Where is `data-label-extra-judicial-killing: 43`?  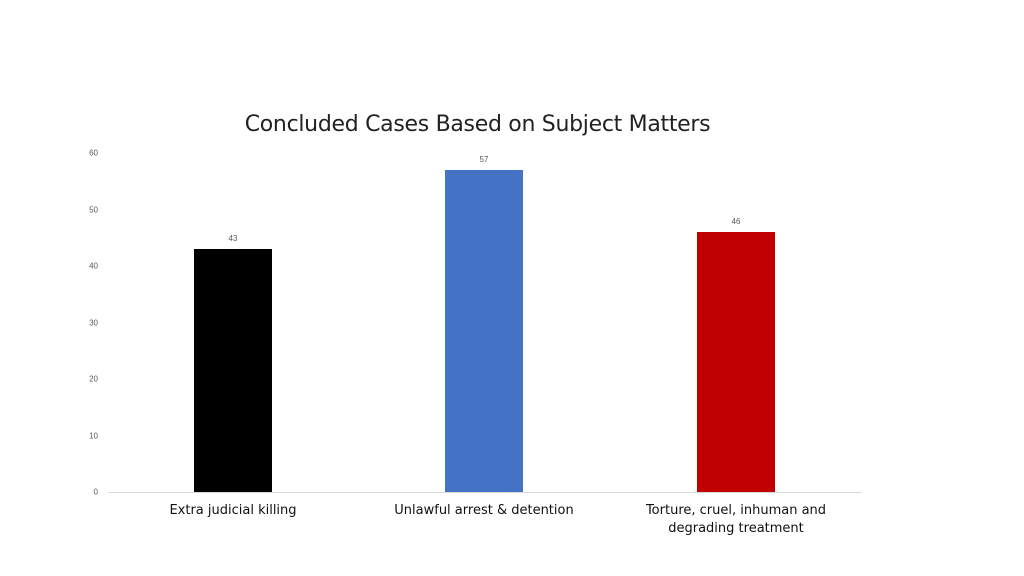
data-label-extra-judicial-killing: 43 is located at coordinates (233, 238).